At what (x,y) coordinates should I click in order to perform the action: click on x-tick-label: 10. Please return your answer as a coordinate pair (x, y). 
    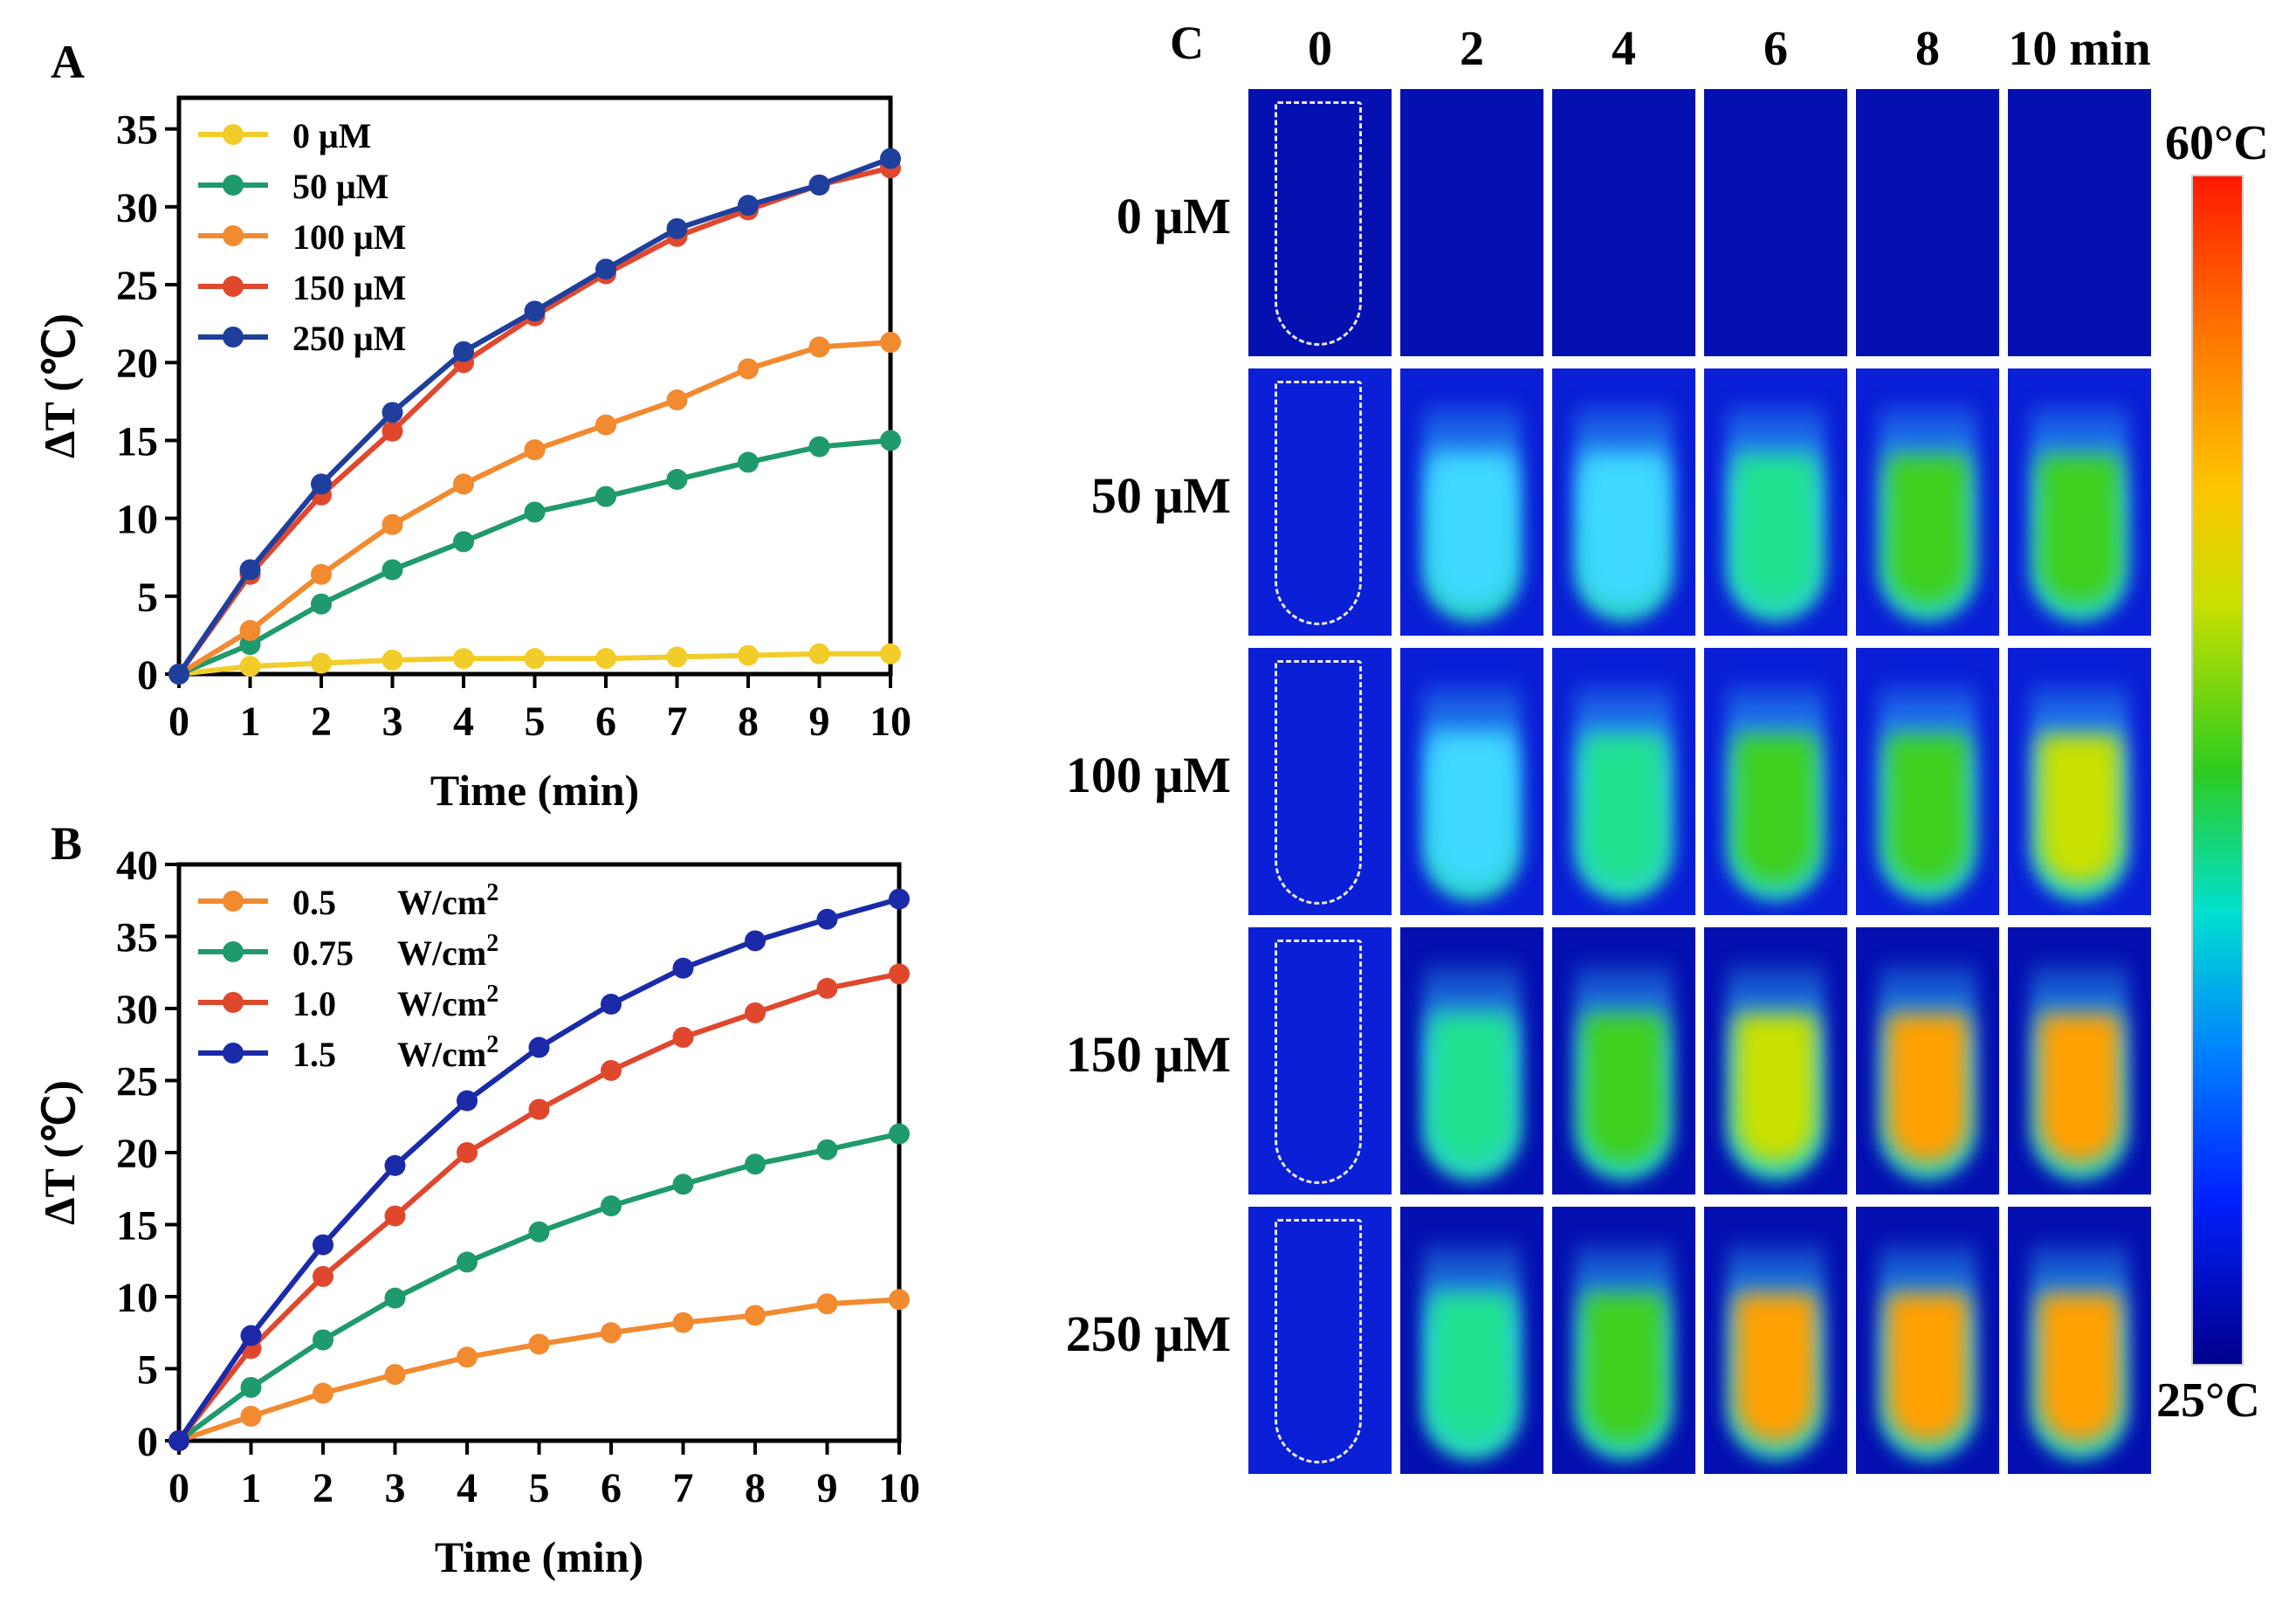
    Looking at the image, I should click on (899, 1488).